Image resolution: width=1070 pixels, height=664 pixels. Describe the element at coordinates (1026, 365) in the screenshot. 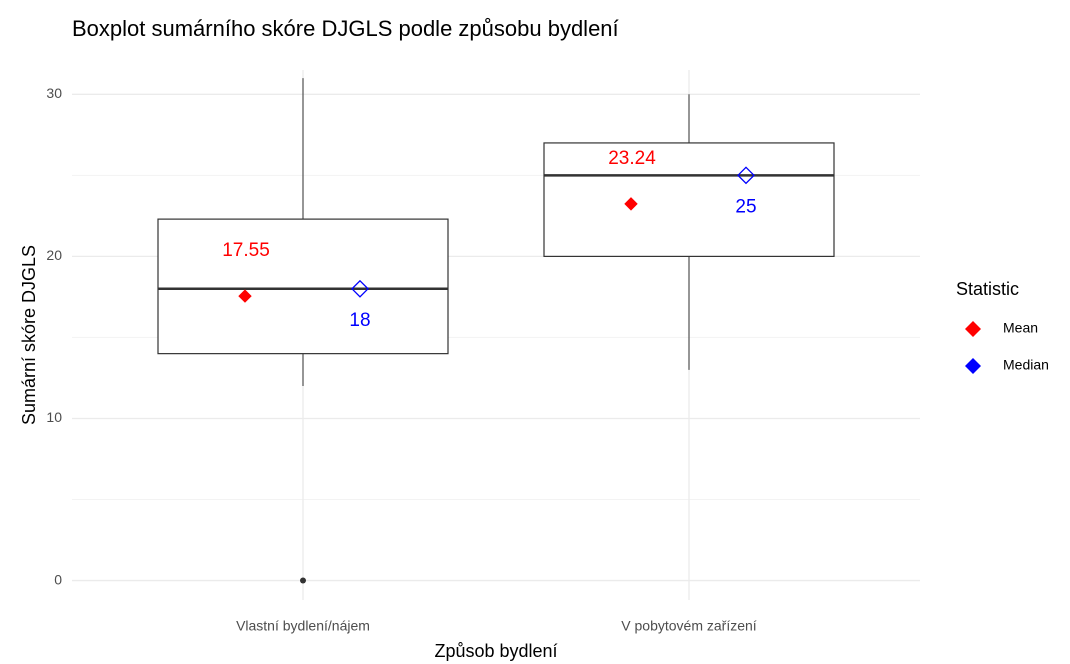

I see `legend-label: Median` at that location.